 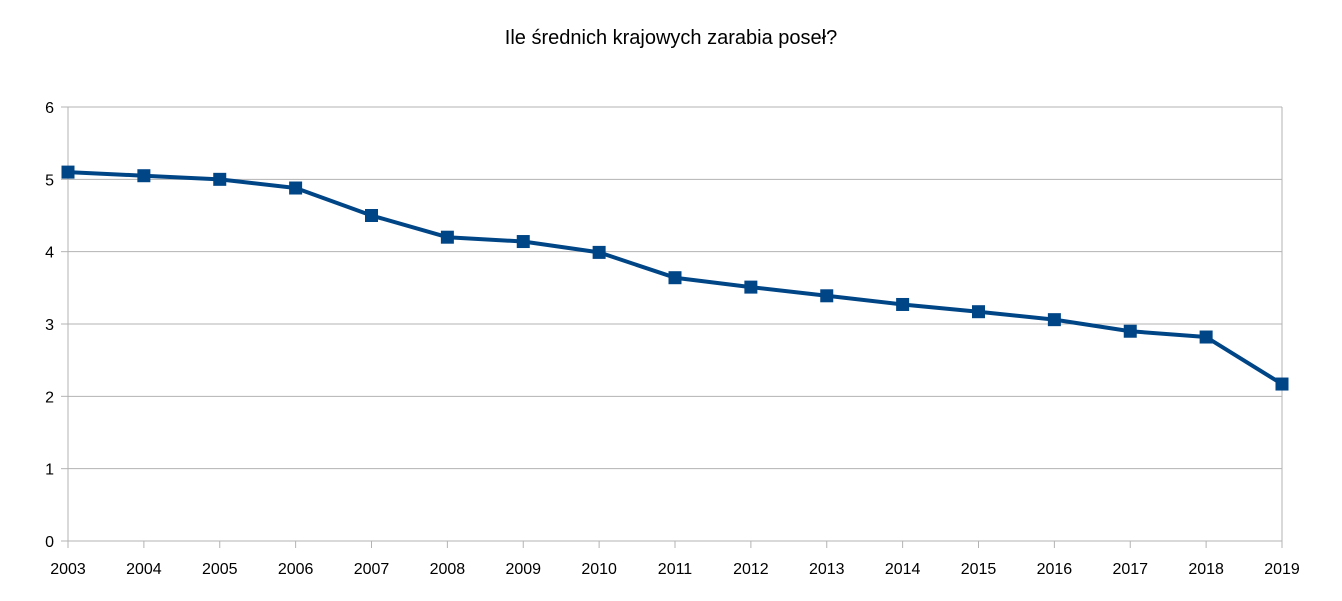 What do you see at coordinates (296, 569) in the screenshot?
I see `x-tick-label-2006: 2006` at bounding box center [296, 569].